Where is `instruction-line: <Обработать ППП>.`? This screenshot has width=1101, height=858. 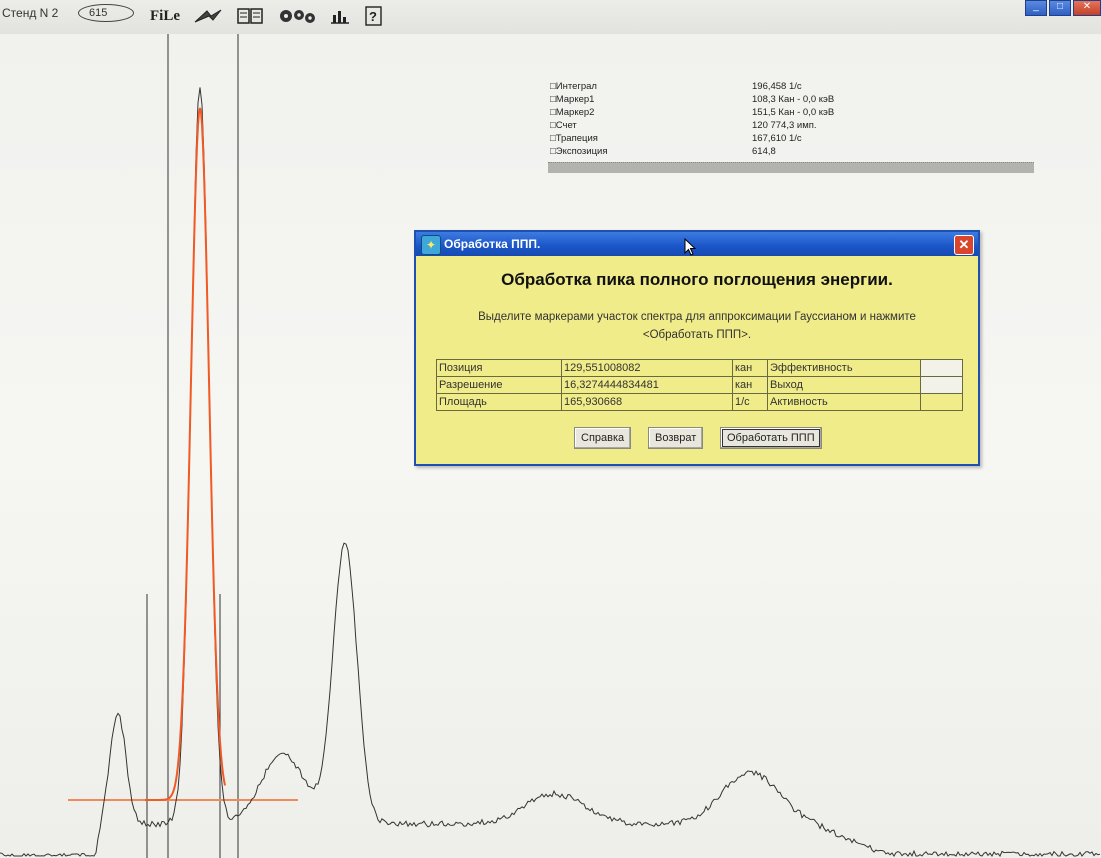 instruction-line: <Обработать ППП>. is located at coordinates (697, 335).